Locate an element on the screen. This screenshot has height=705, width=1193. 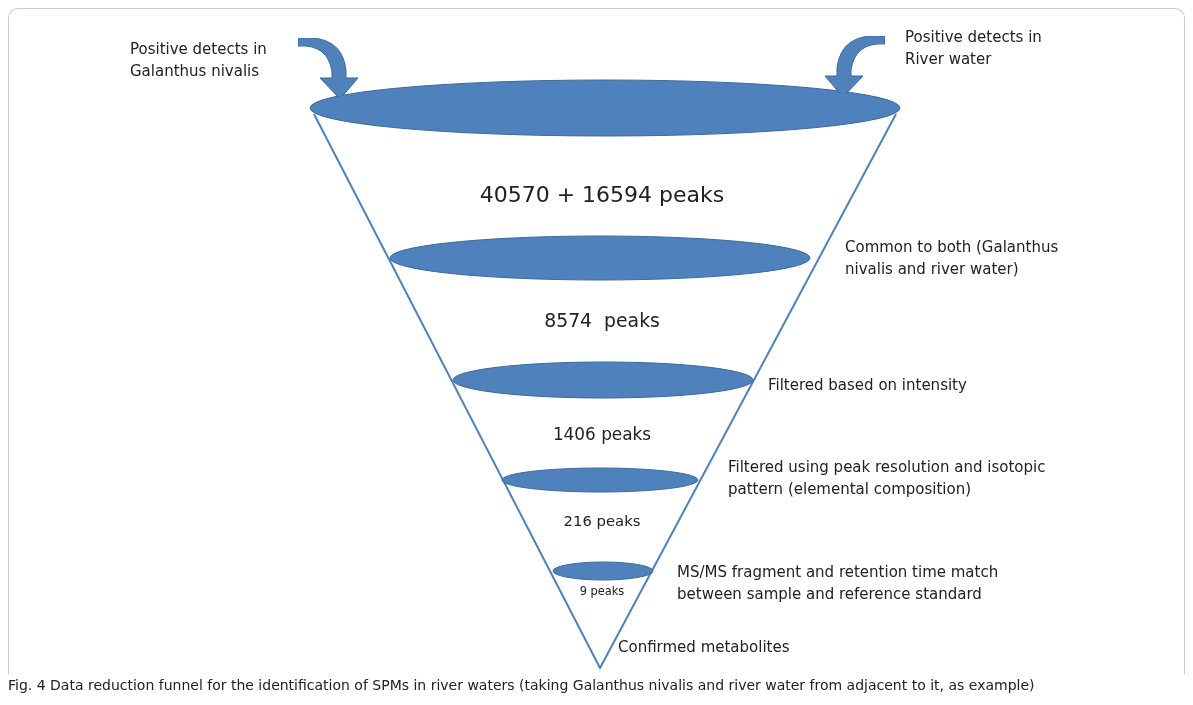
data-label: 1406 peaks is located at coordinates (602, 434).